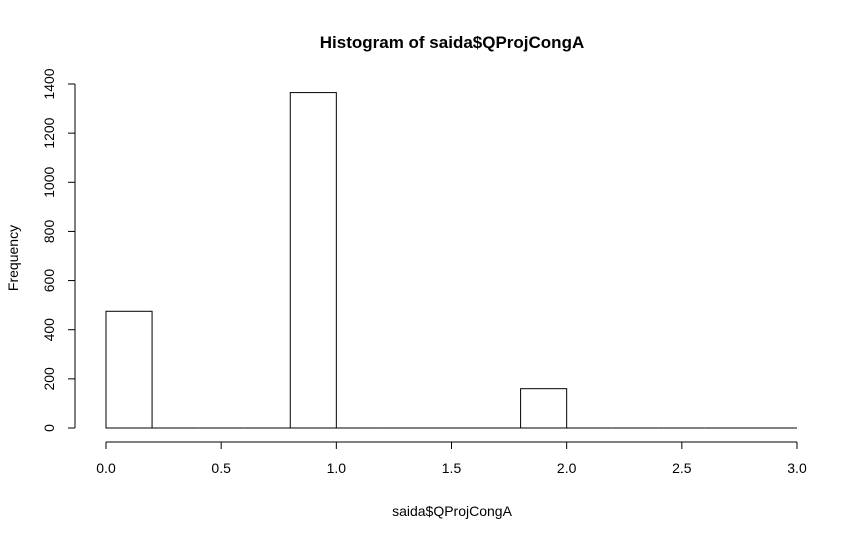 This screenshot has height=540, width=865. Describe the element at coordinates (567, 468) in the screenshot. I see `x-tick-label-4: 2.0` at that location.